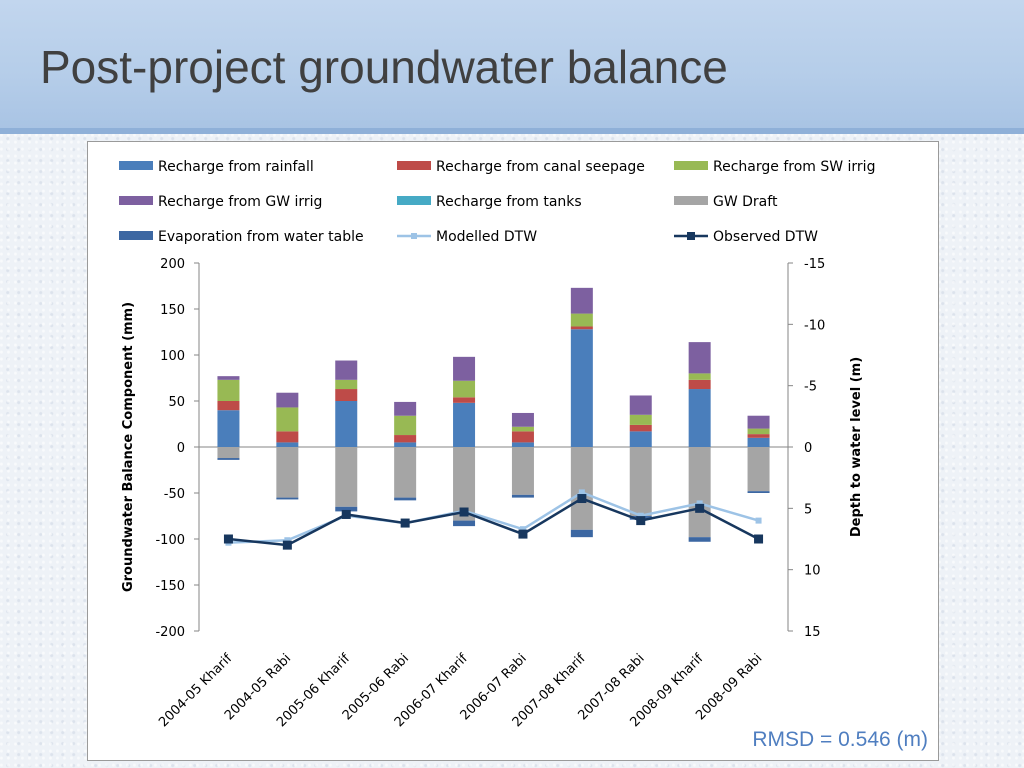 The image size is (1024, 768). I want to click on x-tick-label: 2004-05 Kharif, so click(195, 690).